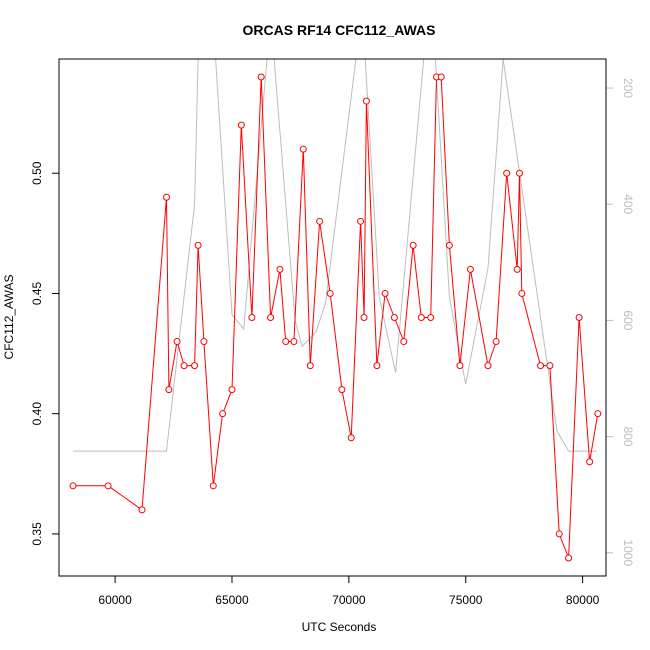  Describe the element at coordinates (9, 317) in the screenshot. I see `y-axis-label: CFC112_AWAS` at that location.